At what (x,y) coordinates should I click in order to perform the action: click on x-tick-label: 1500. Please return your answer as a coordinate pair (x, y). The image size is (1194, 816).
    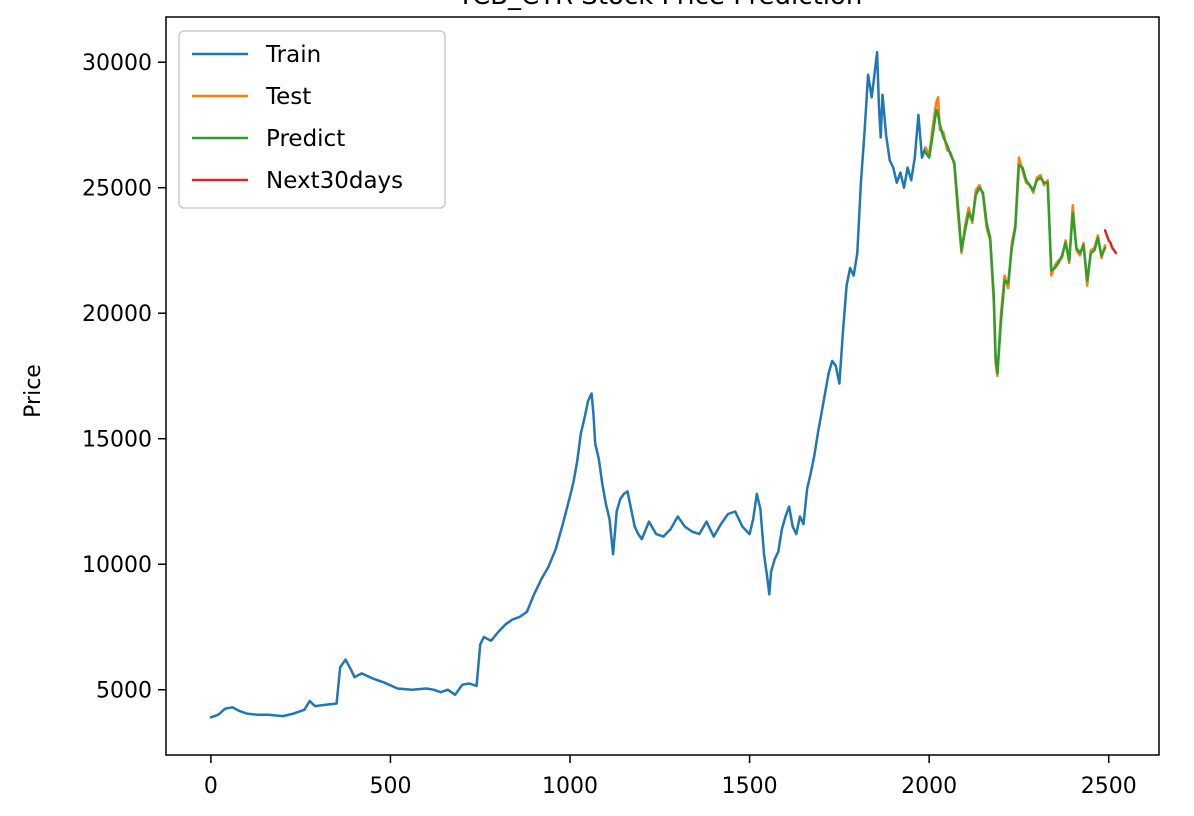
    Looking at the image, I should click on (750, 786).